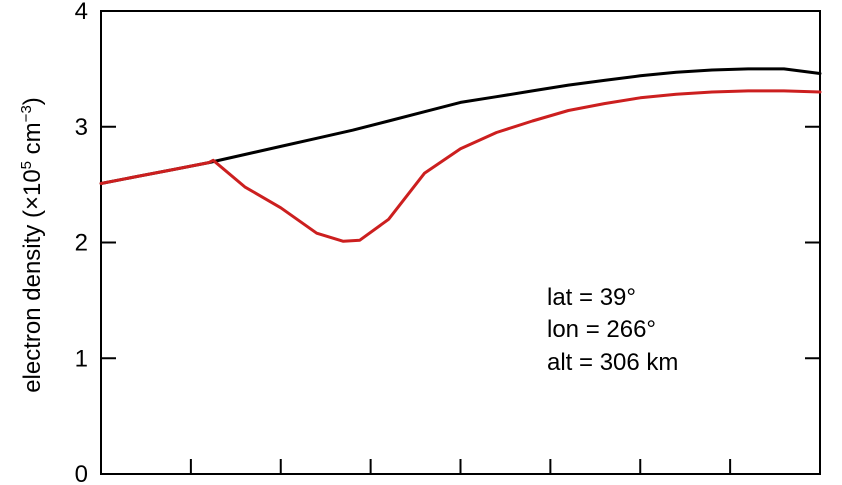 The width and height of the screenshot is (842, 485). Describe the element at coordinates (32, 280) in the screenshot. I see `y-axis-title-prefix: electron density (×10` at that location.